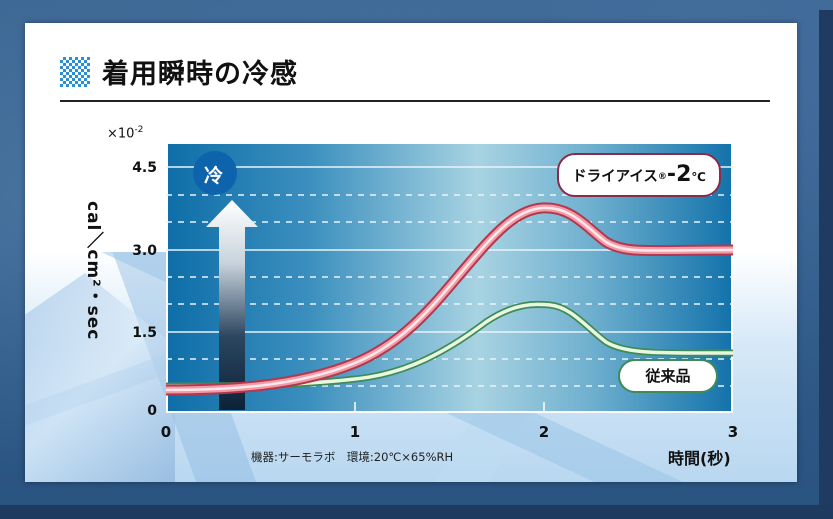 The height and width of the screenshot is (519, 833). Describe the element at coordinates (144, 251) in the screenshot. I see `y-tick-3.0: 3.0` at that location.